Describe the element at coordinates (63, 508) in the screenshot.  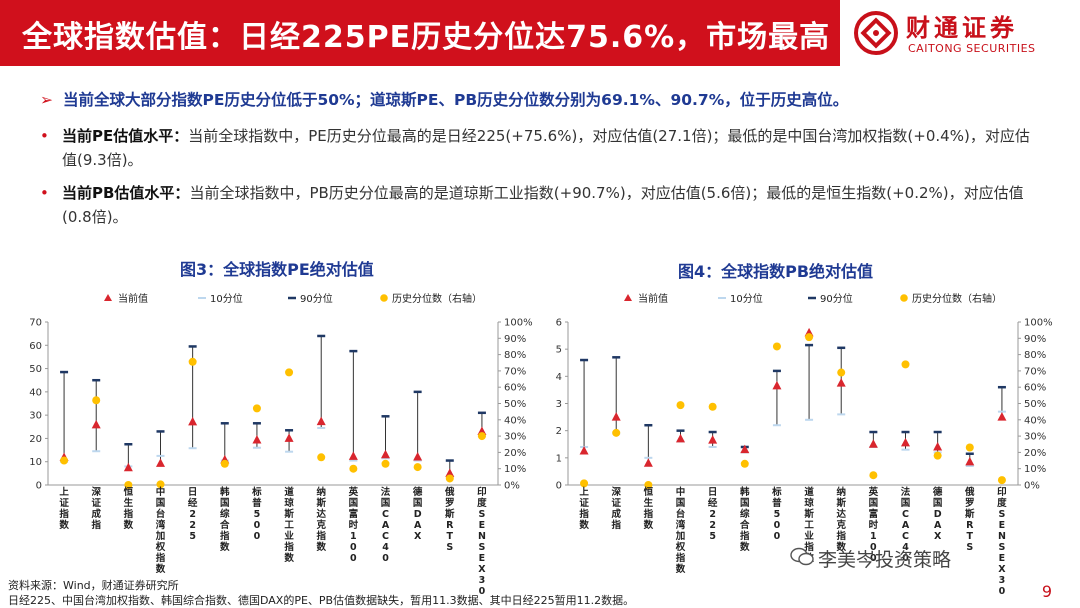
I see `category-label: 上证指数` at that location.